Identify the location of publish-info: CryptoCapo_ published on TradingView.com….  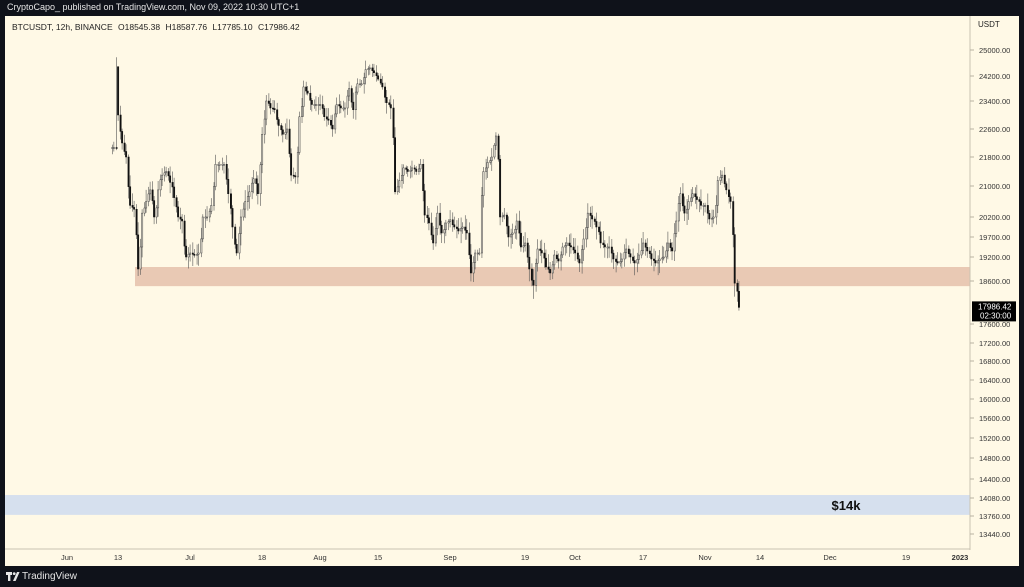
(153, 7).